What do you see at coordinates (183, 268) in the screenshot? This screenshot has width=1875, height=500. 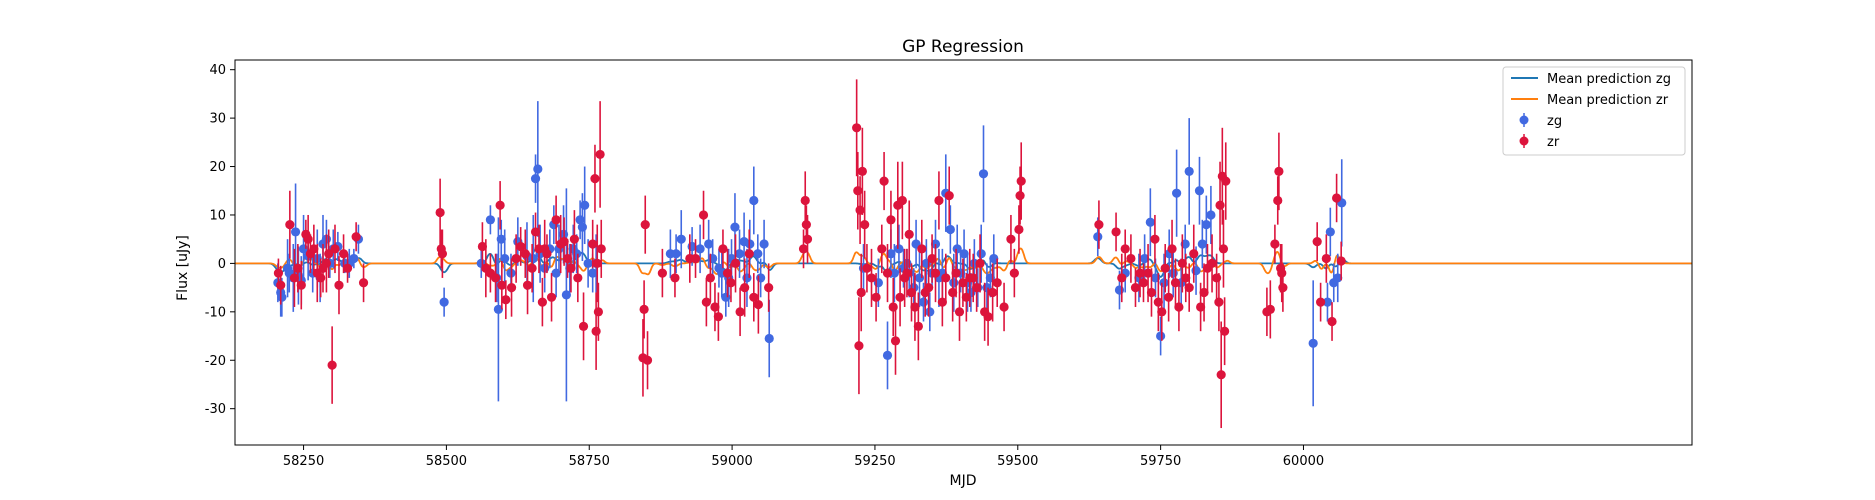 I see `y-axis-label: Flux [uJy]` at bounding box center [183, 268].